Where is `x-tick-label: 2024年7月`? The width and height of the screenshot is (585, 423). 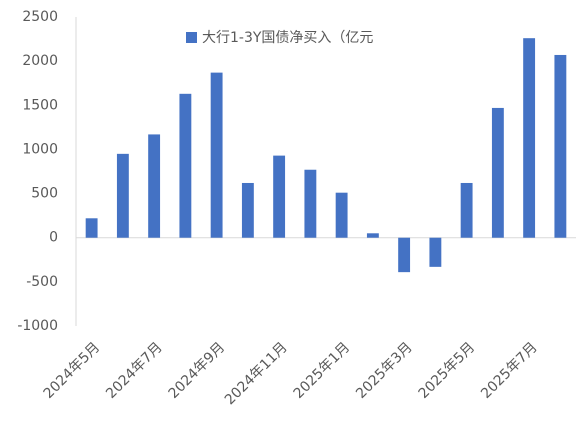
x-tick-label: 2024年7月 is located at coordinates (134, 370).